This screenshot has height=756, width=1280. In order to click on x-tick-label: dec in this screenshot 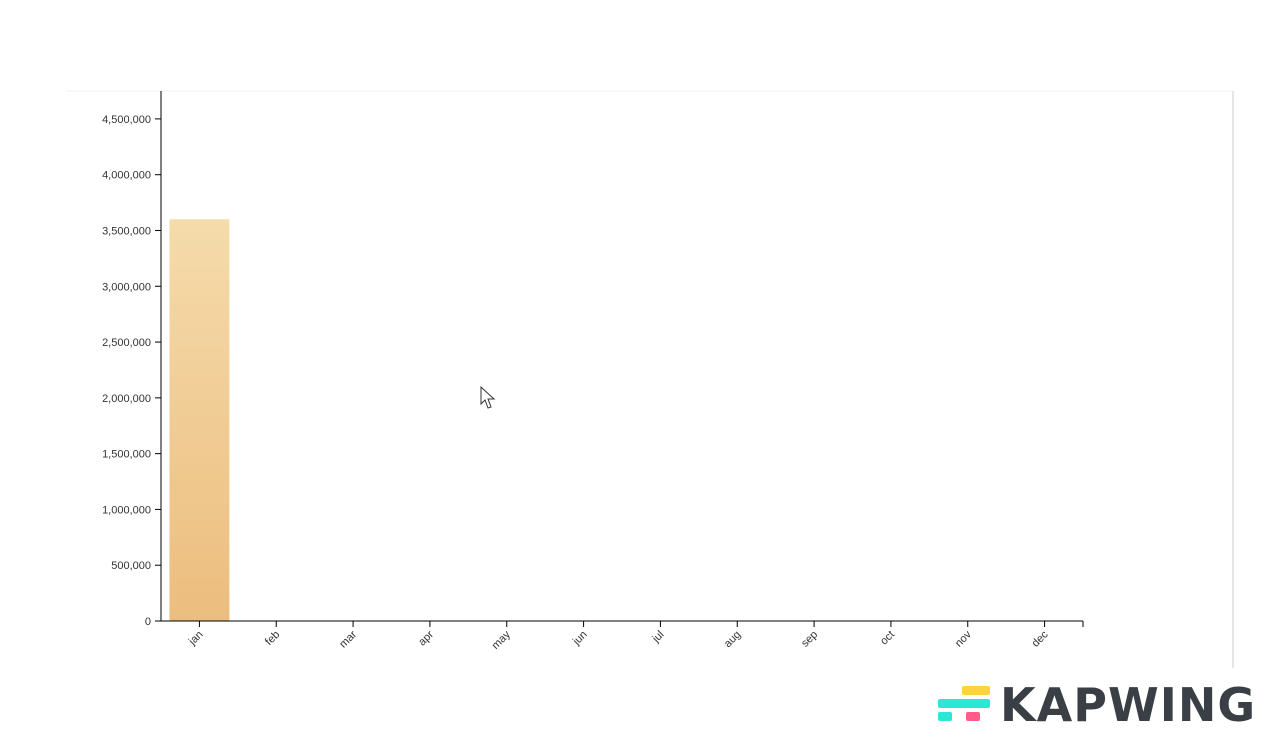, I will do `click(1040, 638)`.